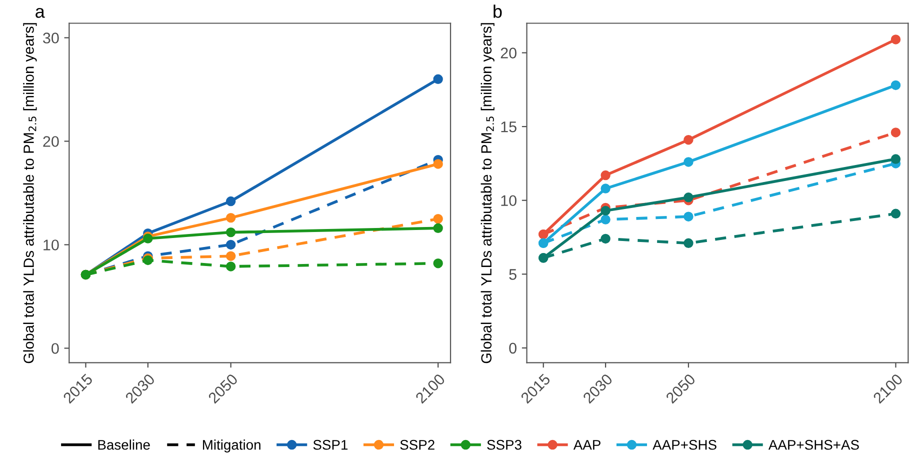 The image size is (922, 465). I want to click on legend-label: AAP+SHS, so click(684, 445).